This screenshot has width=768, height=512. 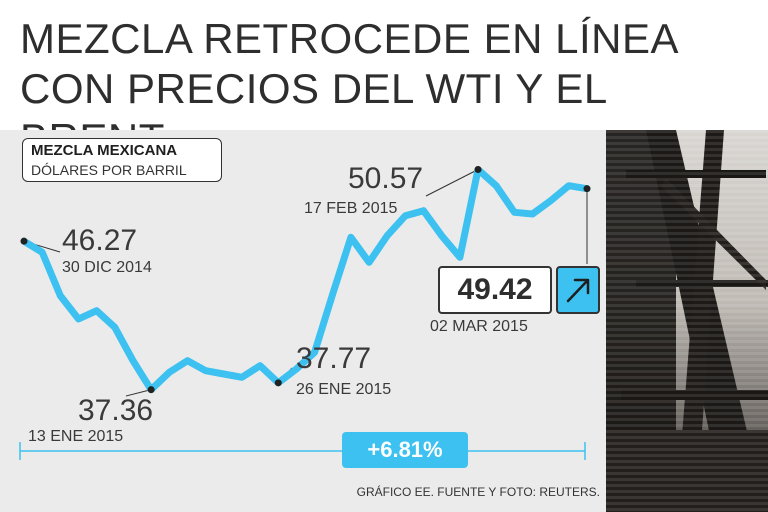 What do you see at coordinates (452, 183) in the screenshot?
I see `leader-peak` at bounding box center [452, 183].